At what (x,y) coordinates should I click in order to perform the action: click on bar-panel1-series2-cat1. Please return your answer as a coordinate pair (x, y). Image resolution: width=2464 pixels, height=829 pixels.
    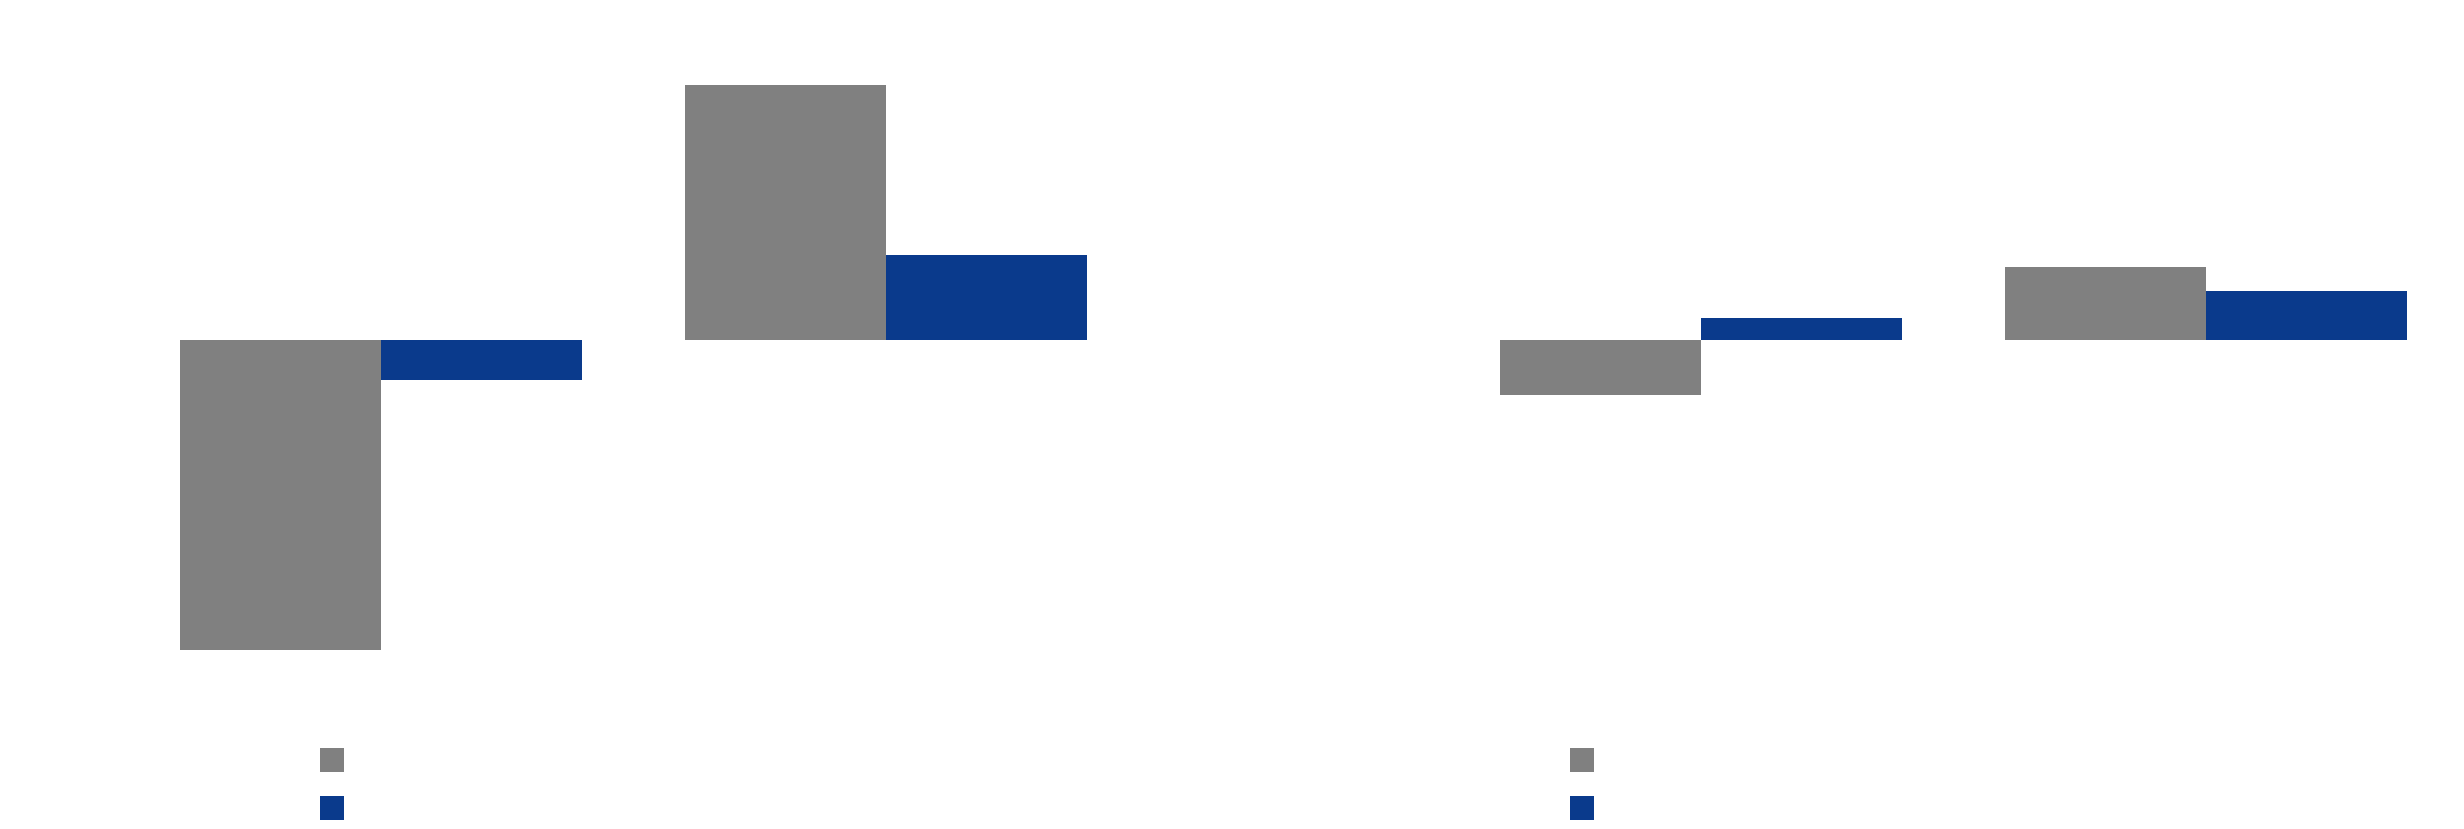
    Looking at the image, I should click on (481, 360).